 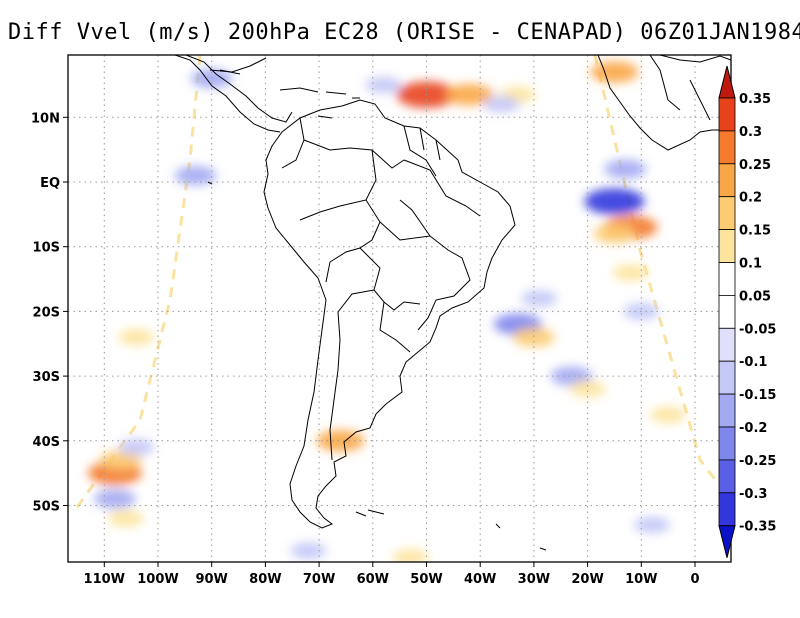 I want to click on y-tick-label: 20S, so click(x=46, y=312).